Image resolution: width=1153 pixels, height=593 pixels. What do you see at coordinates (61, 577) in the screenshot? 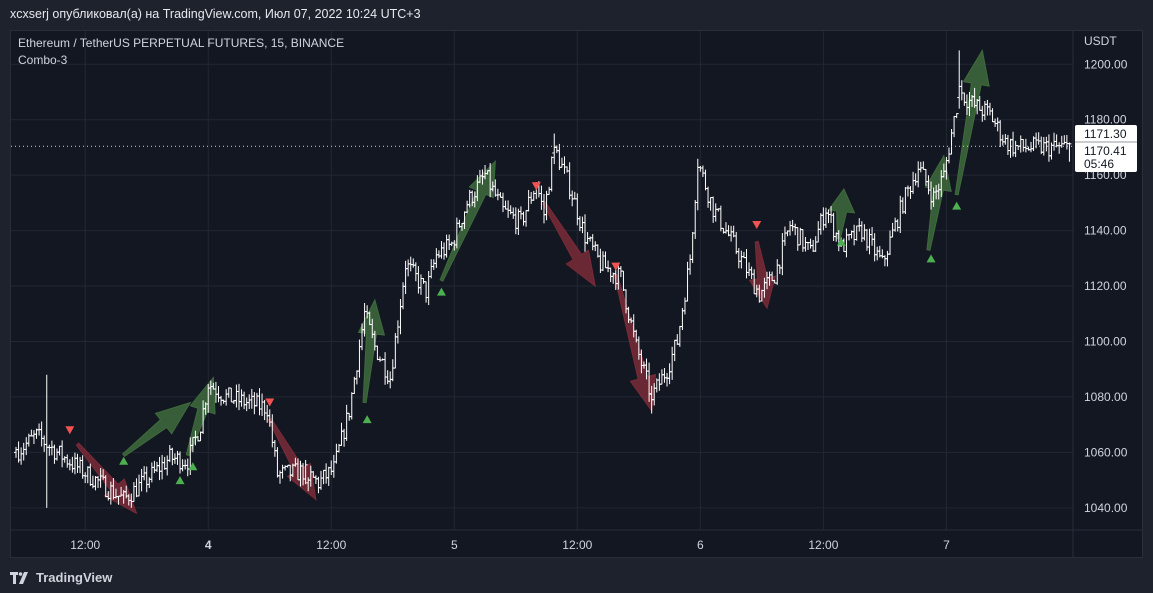
I see `tradingview-brand: TradingView` at bounding box center [61, 577].